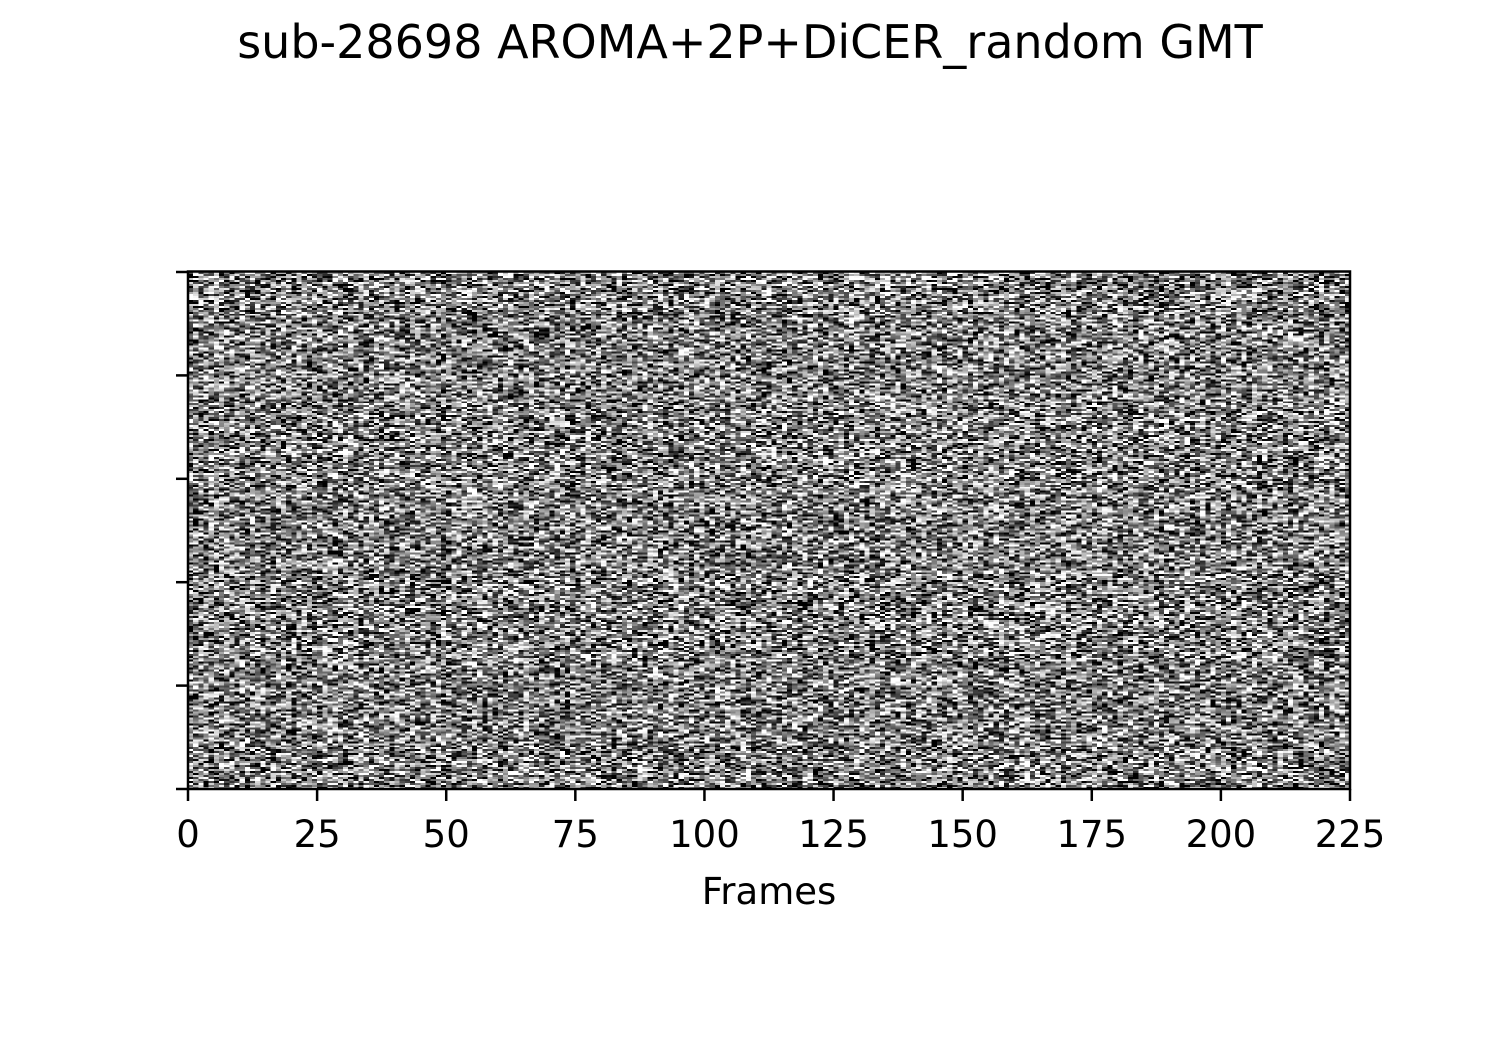 This screenshot has height=1050, width=1500. What do you see at coordinates (1091, 834) in the screenshot?
I see `x-tick-label: 175` at bounding box center [1091, 834].